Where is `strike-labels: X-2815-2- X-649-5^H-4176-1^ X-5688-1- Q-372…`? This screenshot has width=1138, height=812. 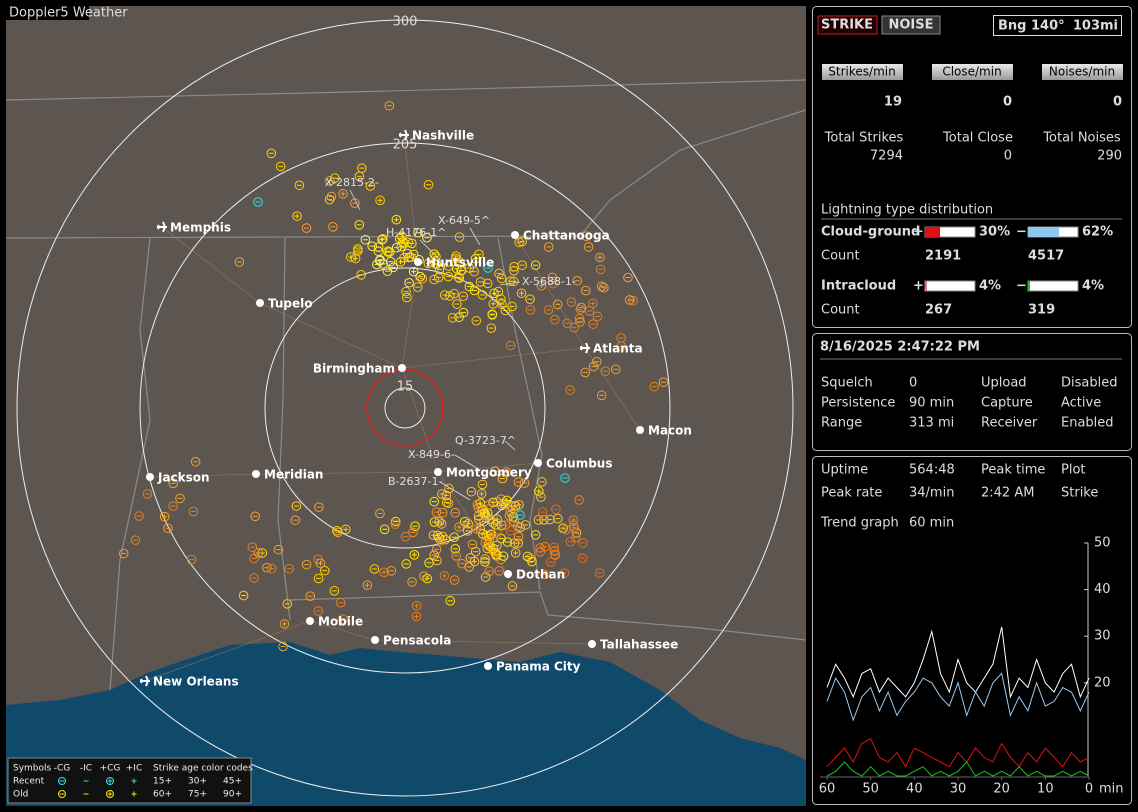 strike-labels: X-2815-2- X-649-5^H-4176-1^ X-5688-1- Q-372… is located at coordinates (450, 338).